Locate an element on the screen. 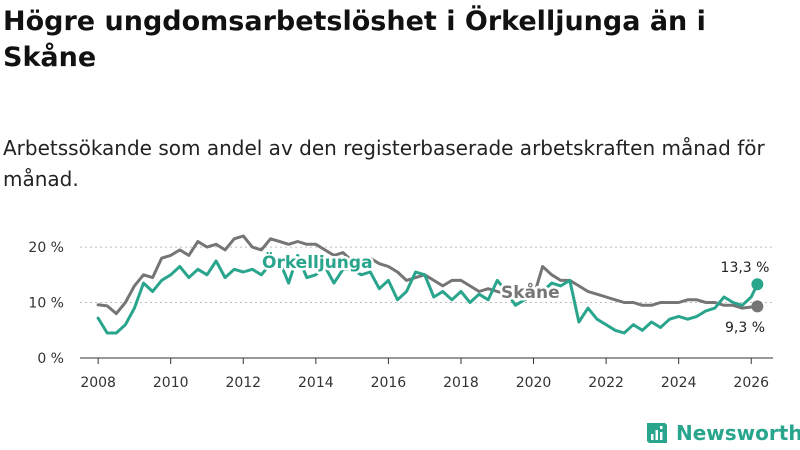 This screenshot has width=800, height=450. series-label-skane: Skåne is located at coordinates (530, 292).